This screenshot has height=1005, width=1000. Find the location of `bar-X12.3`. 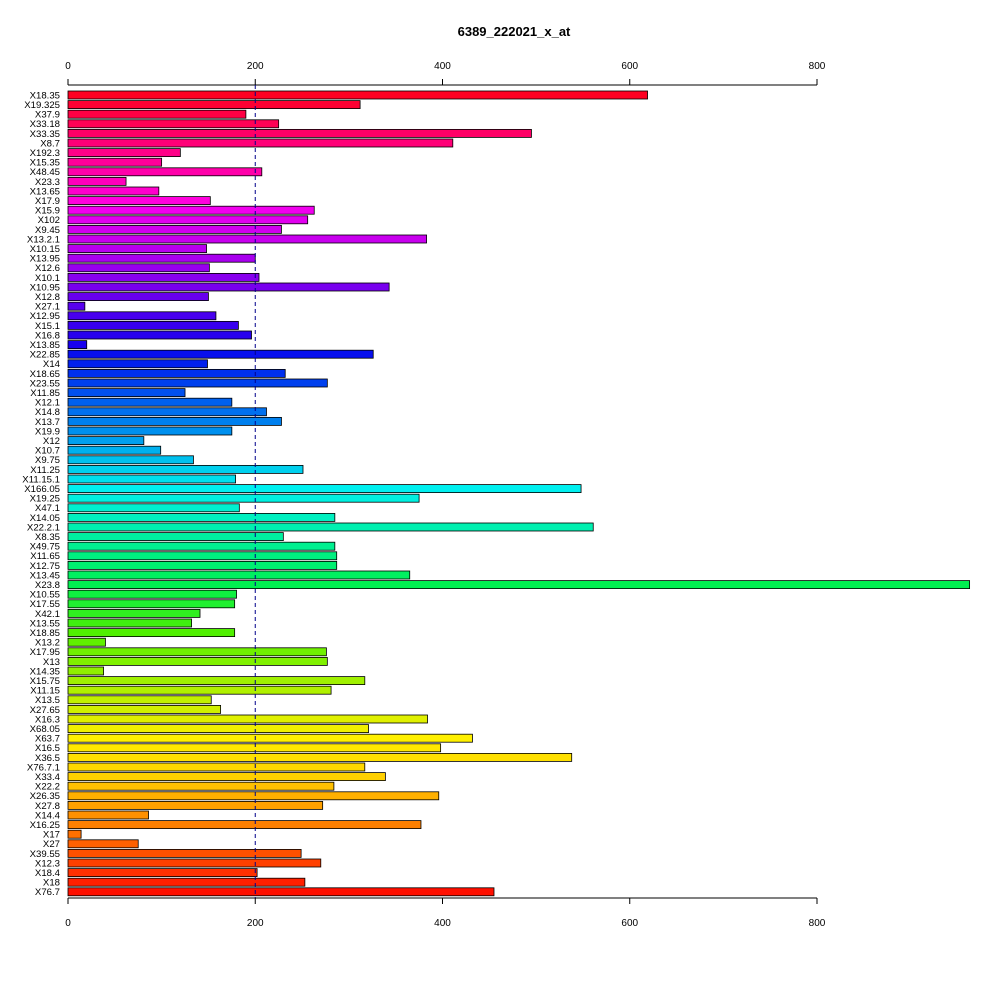

bar-X12.3 is located at coordinates (194, 863).